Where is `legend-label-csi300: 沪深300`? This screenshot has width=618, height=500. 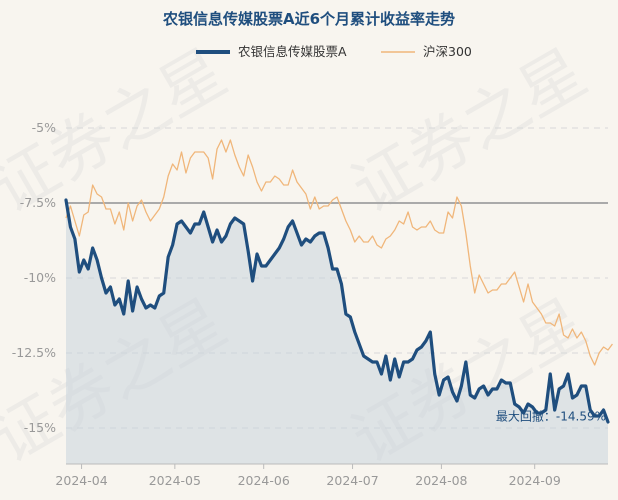 legend-label-csi300: 沪深300 is located at coordinates (447, 51).